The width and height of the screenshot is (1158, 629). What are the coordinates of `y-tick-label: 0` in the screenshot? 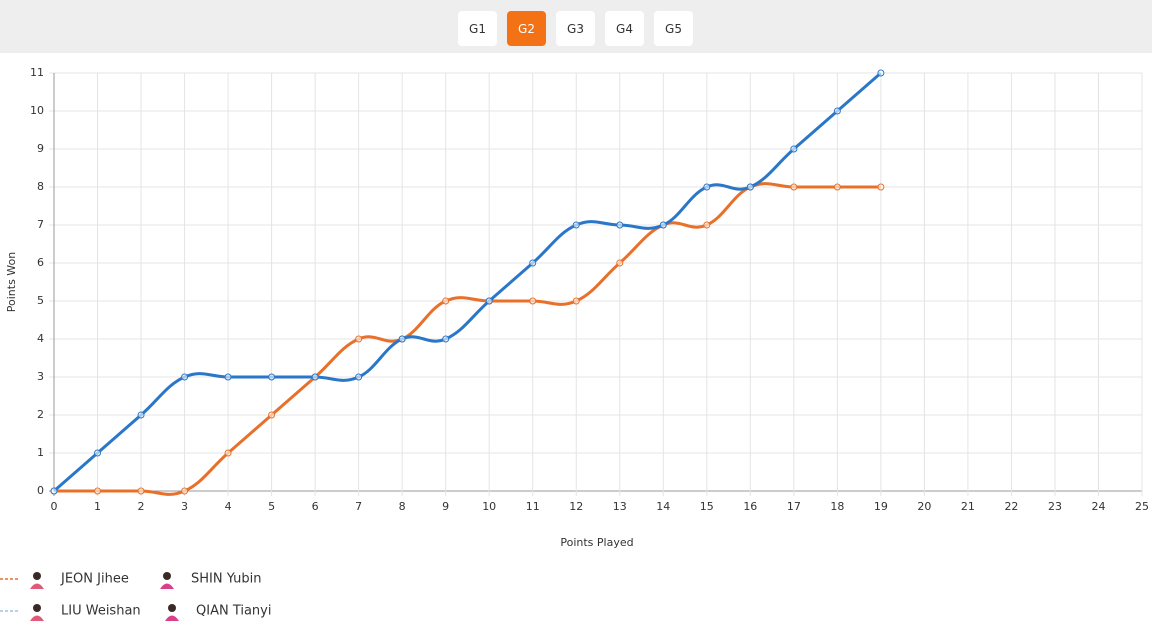 It's located at (40, 490).